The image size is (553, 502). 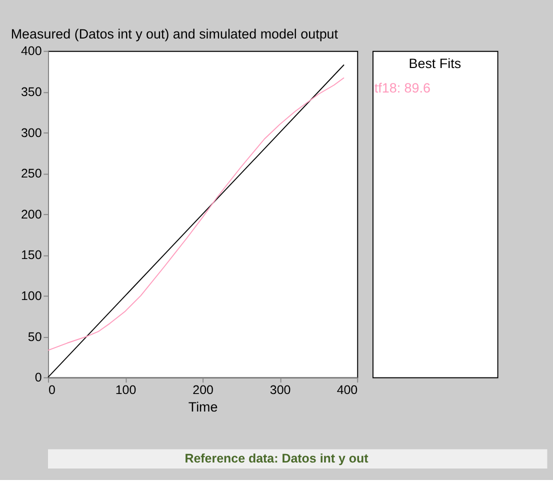 What do you see at coordinates (38, 377) in the screenshot?
I see `y-tick-label: 0` at bounding box center [38, 377].